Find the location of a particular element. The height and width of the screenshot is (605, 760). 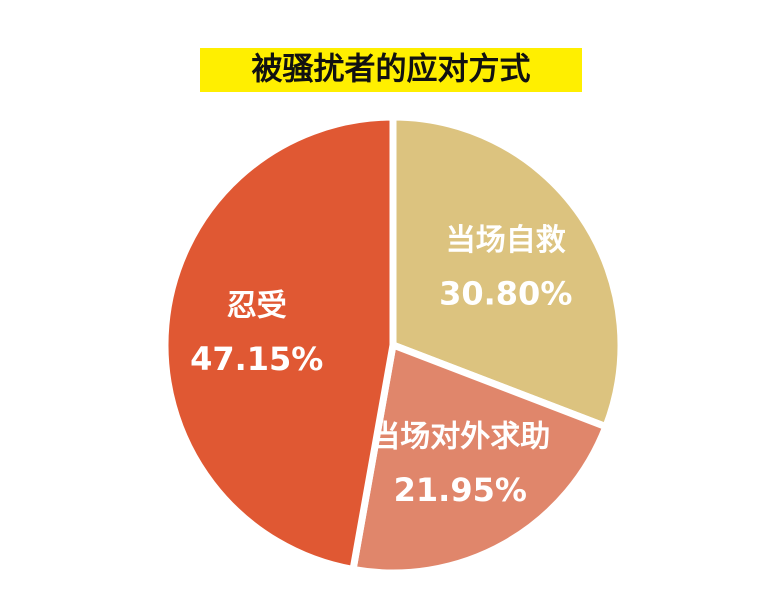

title-highlight is located at coordinates (391, 70).